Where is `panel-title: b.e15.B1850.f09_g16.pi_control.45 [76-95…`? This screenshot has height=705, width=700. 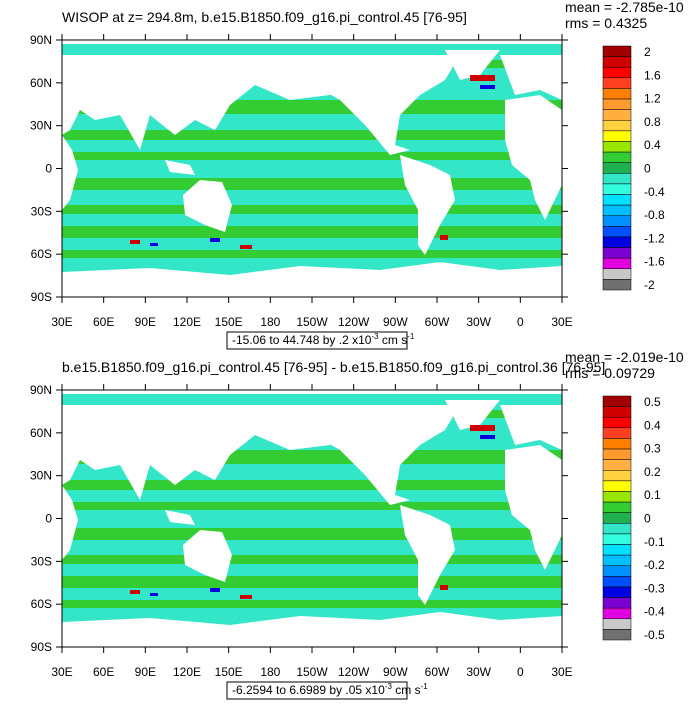
panel-title: b.e15.B1850.f09_g16.pi_control.45 [76-95… is located at coordinates (333, 367).